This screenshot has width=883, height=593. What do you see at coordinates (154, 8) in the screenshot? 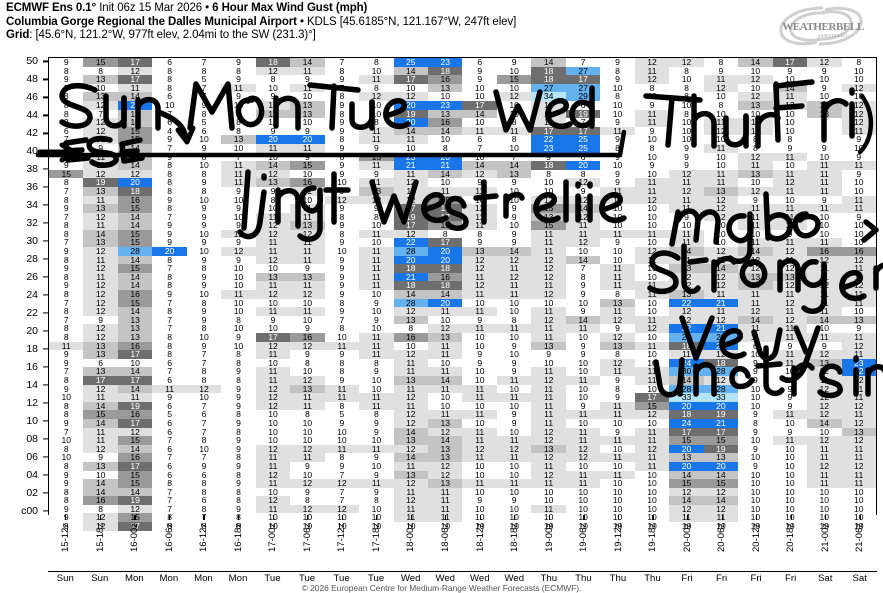
I see `init-time: Init 06z 15 Mar 2026 •` at bounding box center [154, 8].